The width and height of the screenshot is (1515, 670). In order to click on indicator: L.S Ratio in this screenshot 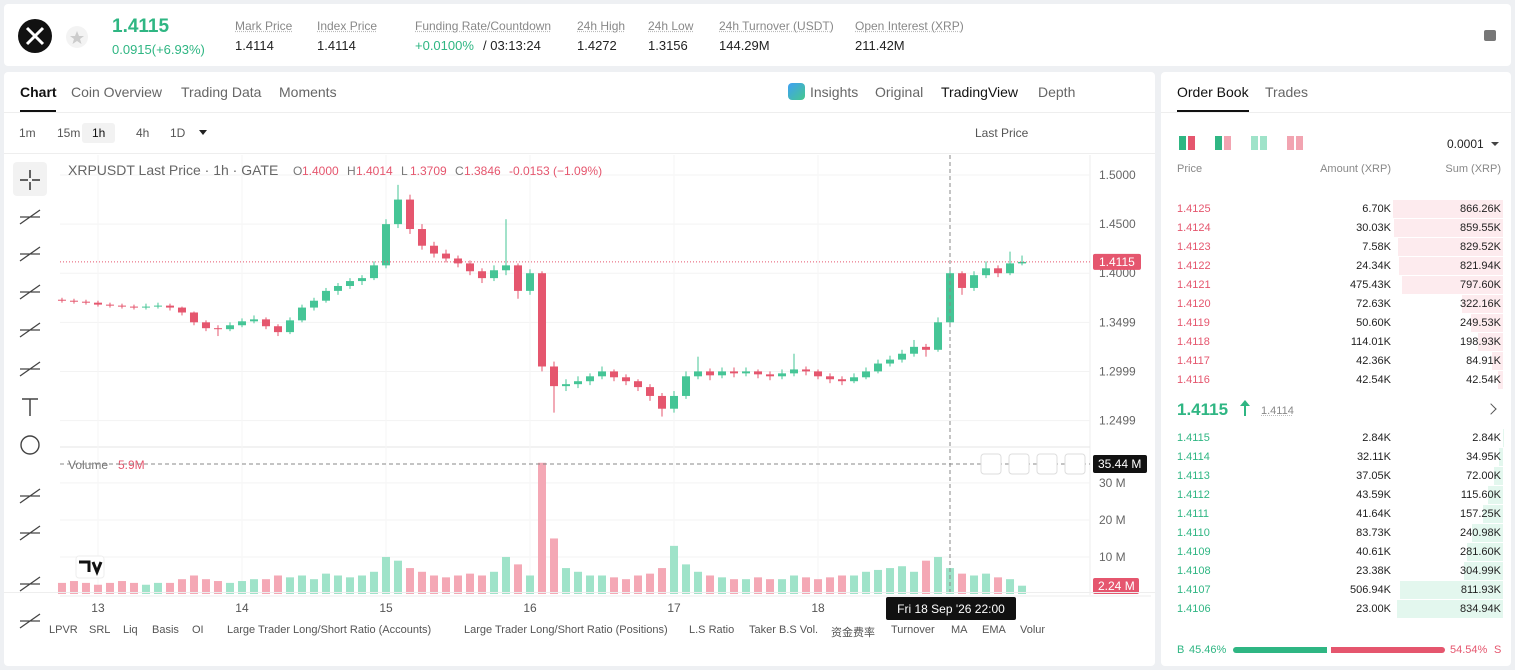, I will do `click(712, 630)`.